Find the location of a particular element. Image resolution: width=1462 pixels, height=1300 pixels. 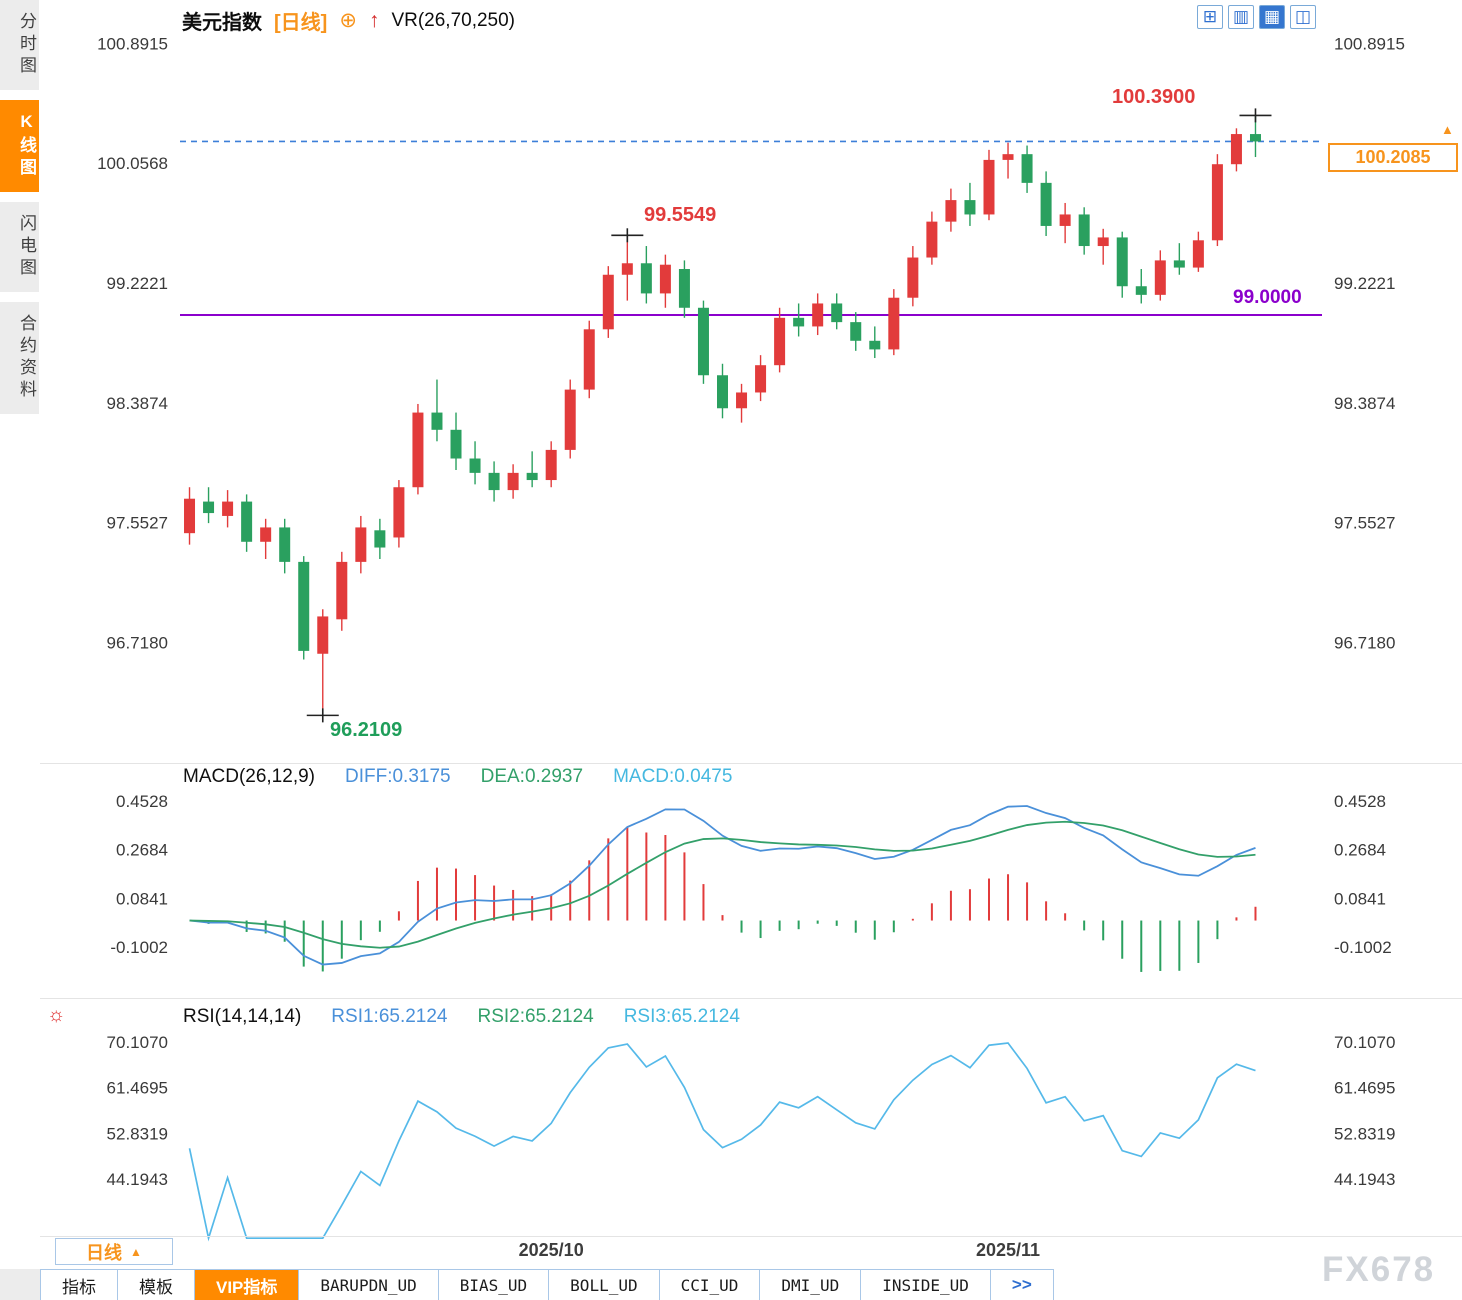

pane-split-icon: ◫ is located at coordinates (1303, 17).